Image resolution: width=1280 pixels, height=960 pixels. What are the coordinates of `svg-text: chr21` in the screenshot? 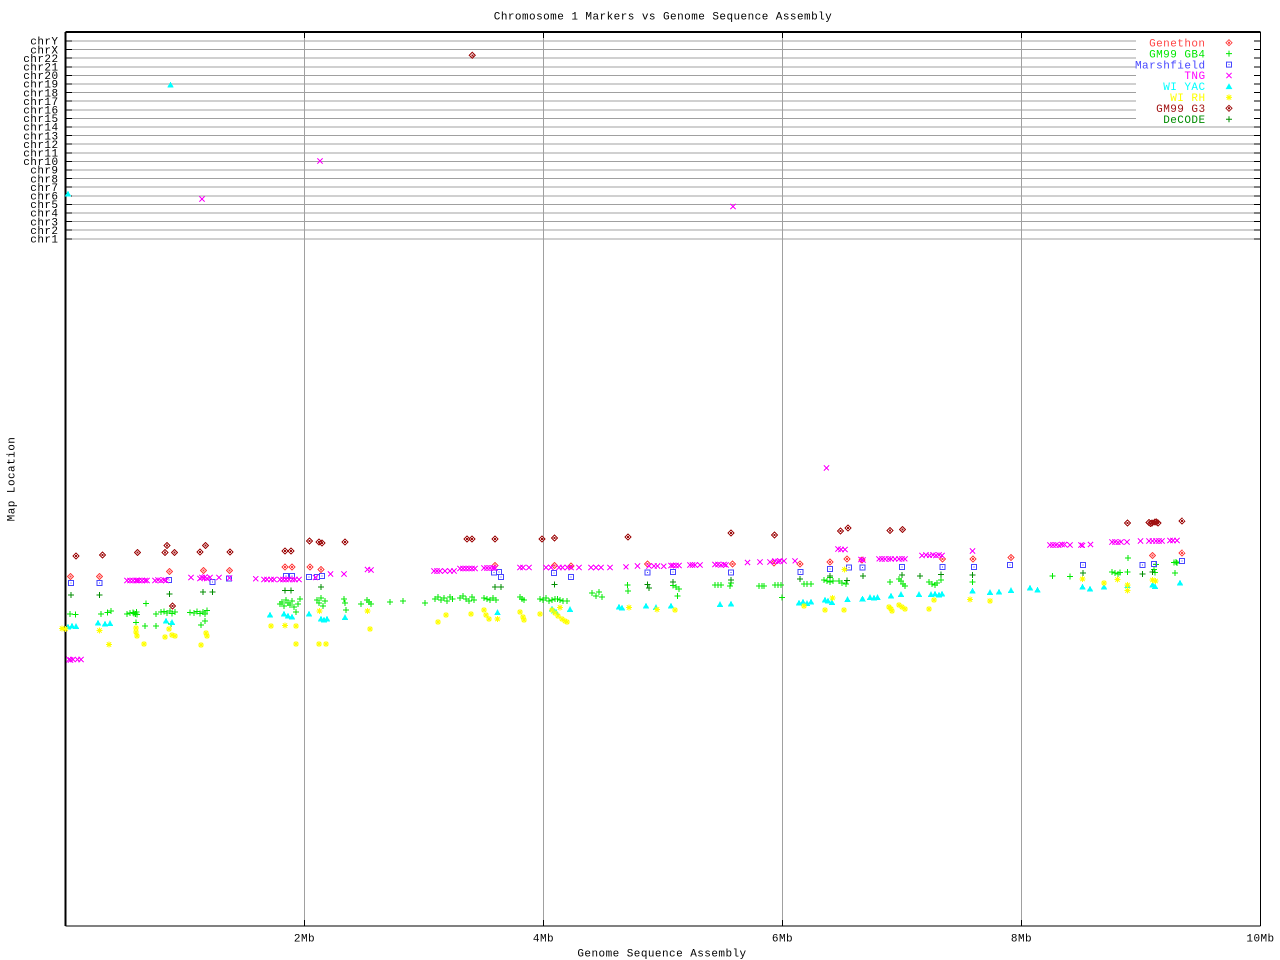 It's located at (40, 69).